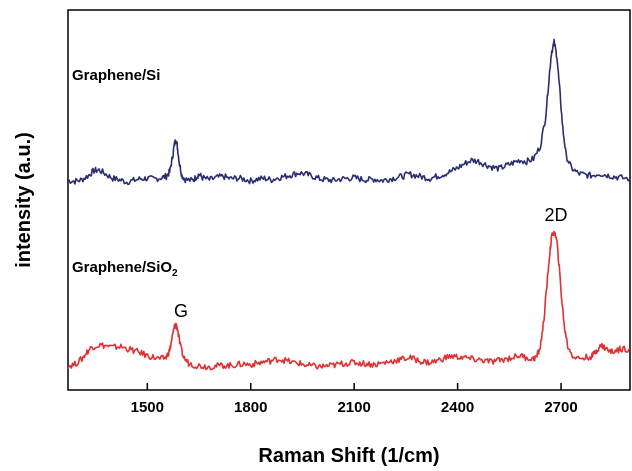  I want to click on series-label-graphene-sio2: Graphene/SiO2, so click(125, 269).